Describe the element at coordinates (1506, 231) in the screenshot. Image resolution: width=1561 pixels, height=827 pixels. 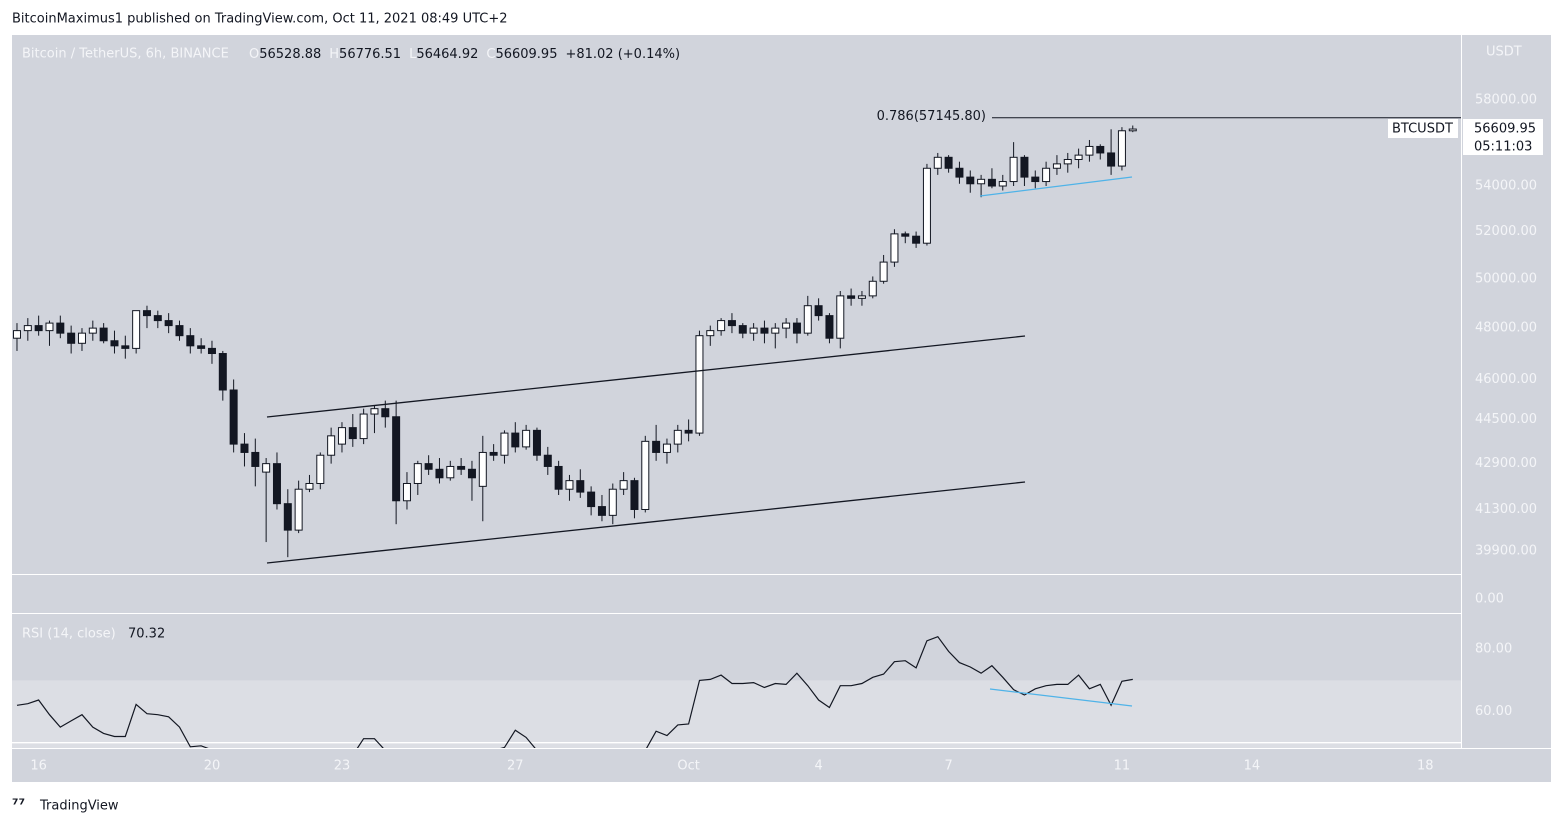
I see `y-tick-label: 52000.00` at that location.